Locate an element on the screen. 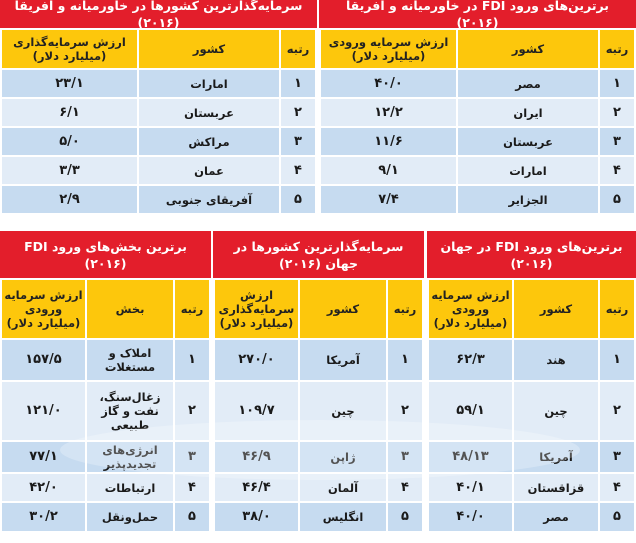 This screenshot has width=636, height=543. table-row: ۴ امارات ۹/۱ is located at coordinates (477, 170).